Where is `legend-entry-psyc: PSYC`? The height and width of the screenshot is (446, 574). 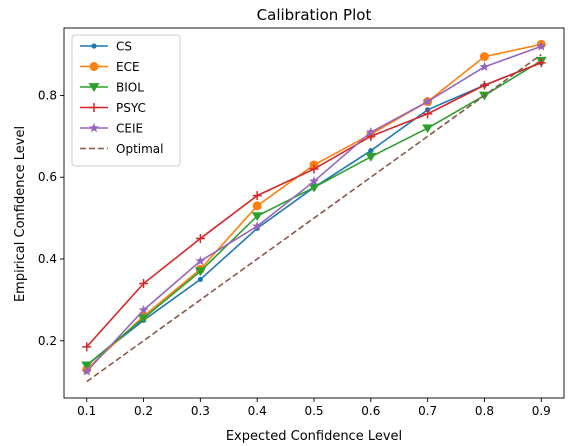
legend-entry-psyc: PSYC is located at coordinates (113, 108).